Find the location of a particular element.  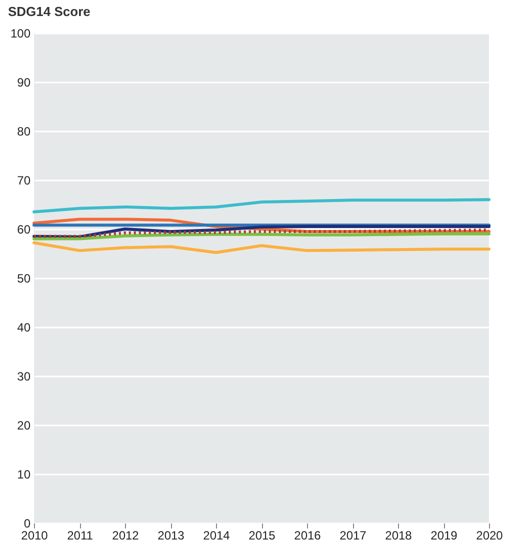

x-tick-label: 2012 is located at coordinates (126, 535).